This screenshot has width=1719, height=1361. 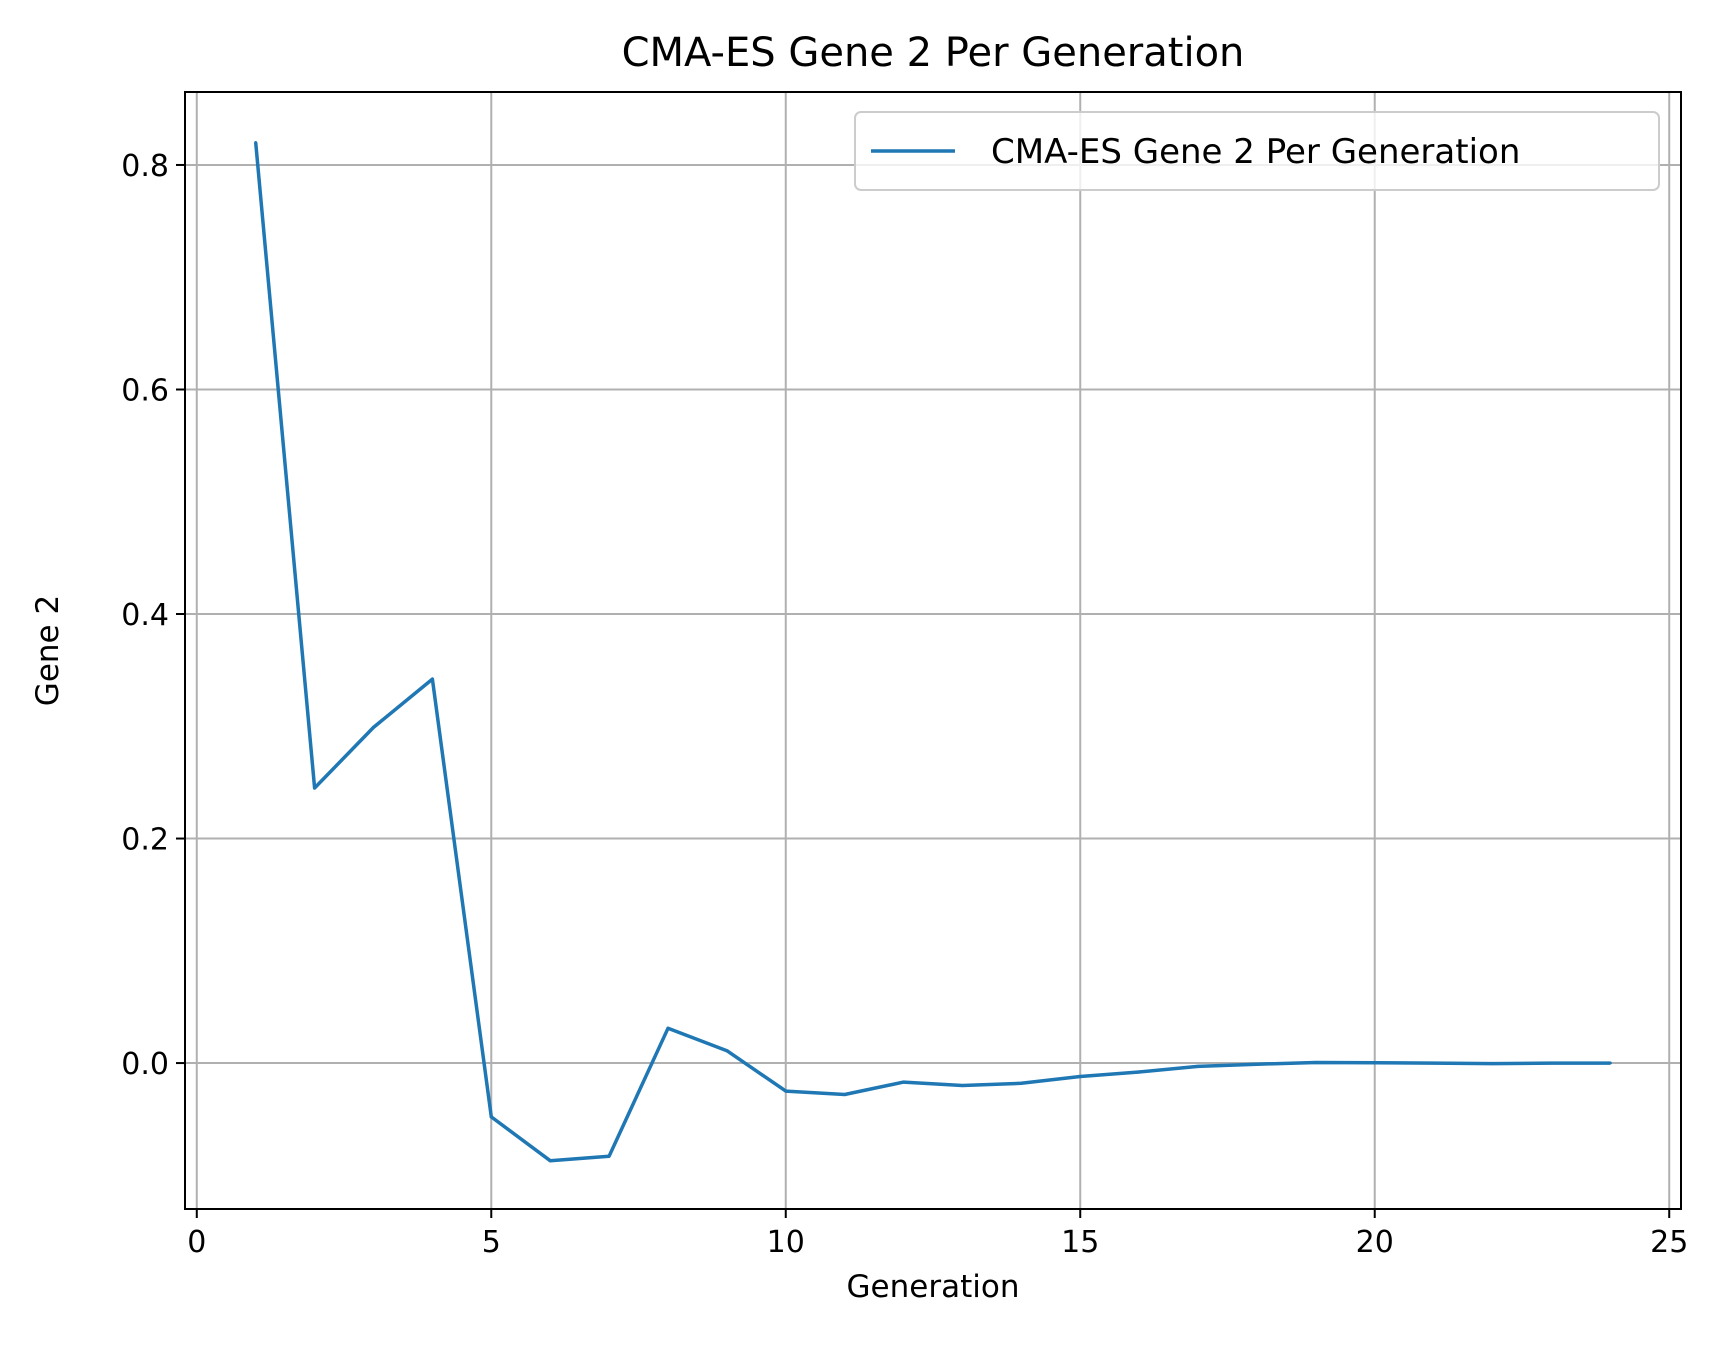 I want to click on y-tick-label: 0.4, so click(x=145, y=615).